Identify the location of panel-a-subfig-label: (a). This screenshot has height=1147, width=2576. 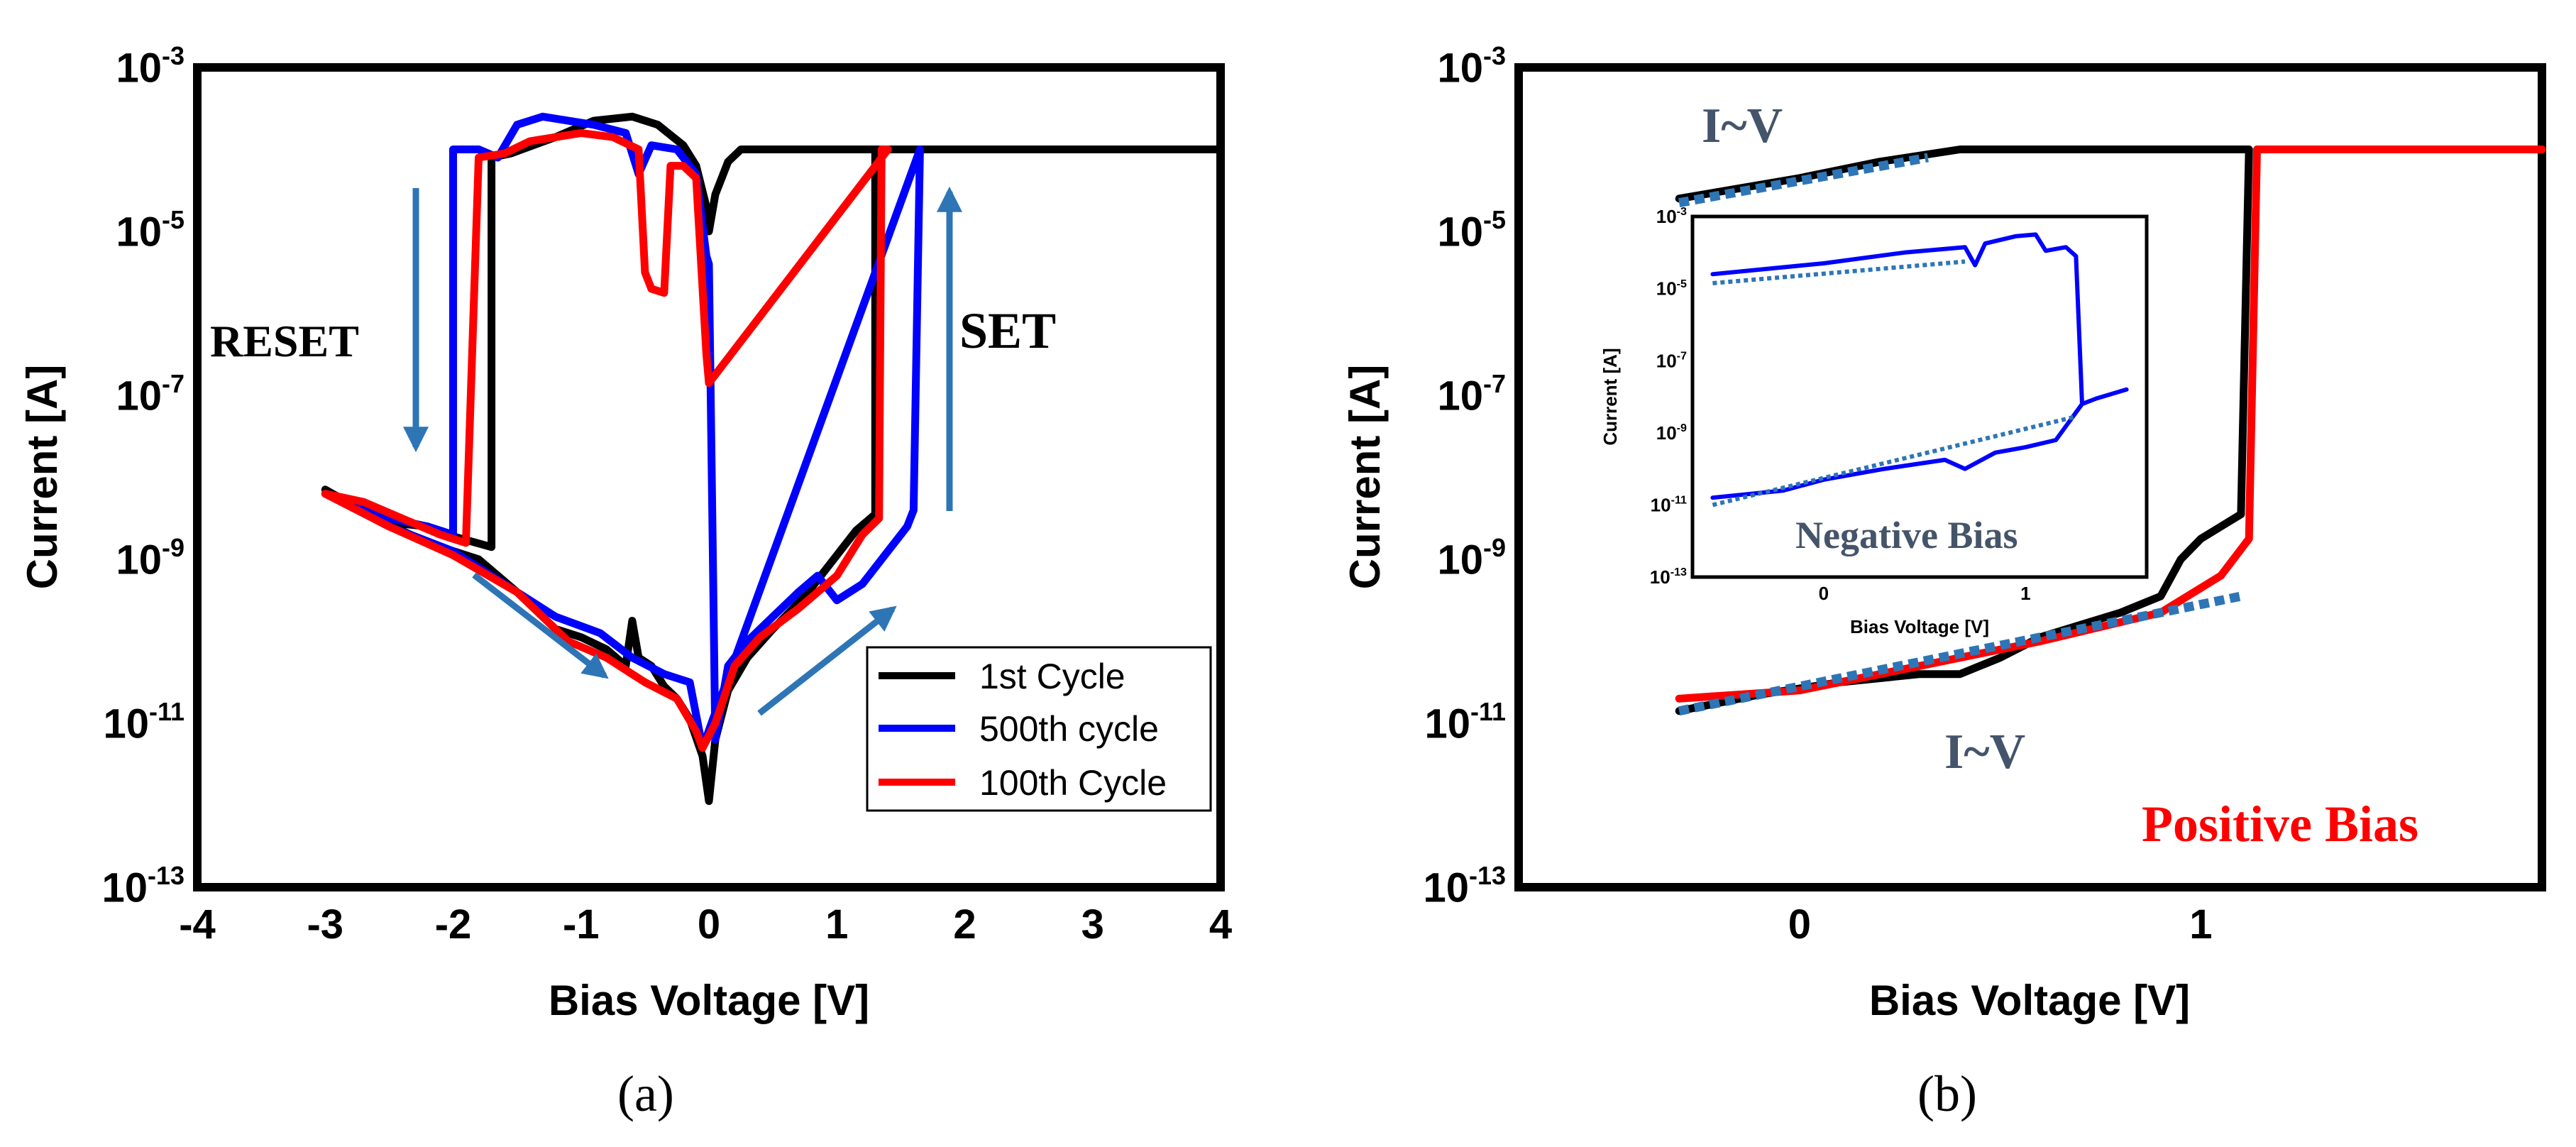
(645, 1093).